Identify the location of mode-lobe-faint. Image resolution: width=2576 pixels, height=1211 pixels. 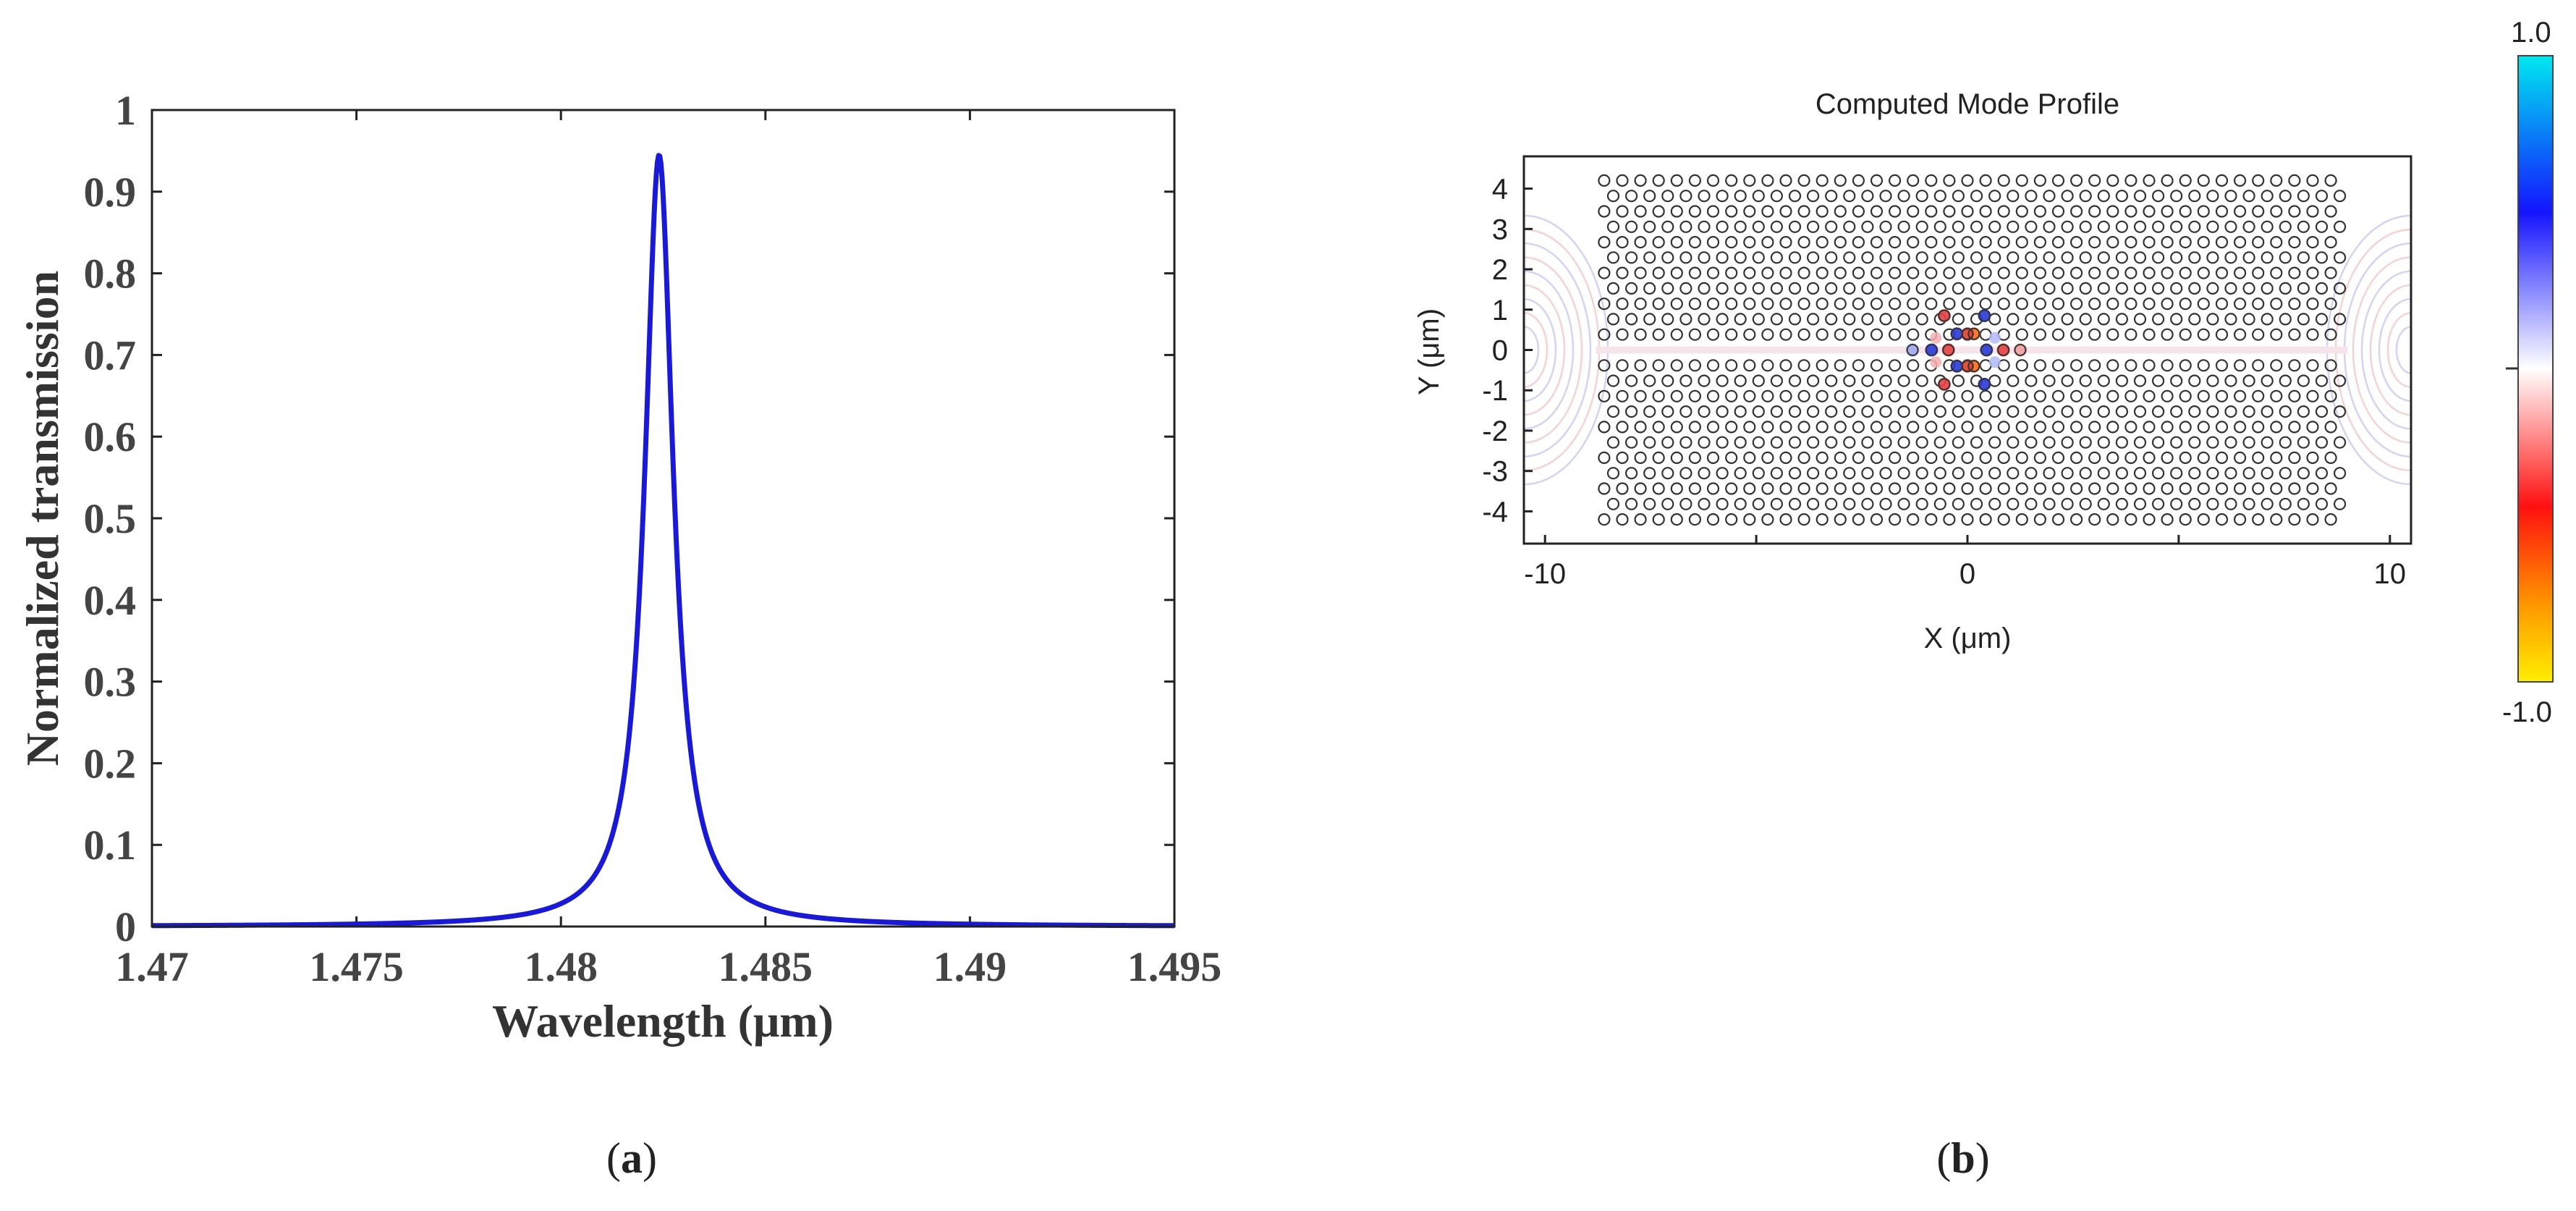
(1936, 362).